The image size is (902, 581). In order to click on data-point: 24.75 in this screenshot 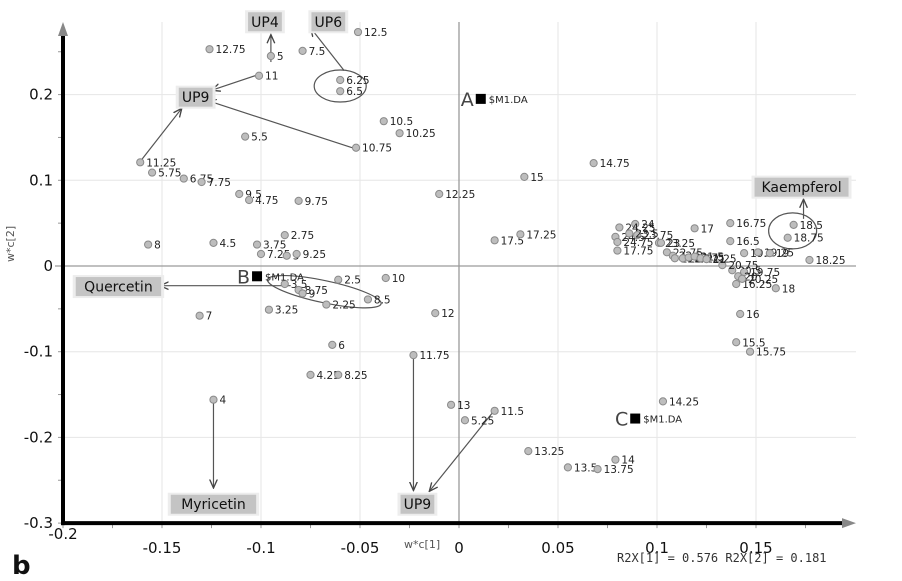, I will do `click(633, 243)`.